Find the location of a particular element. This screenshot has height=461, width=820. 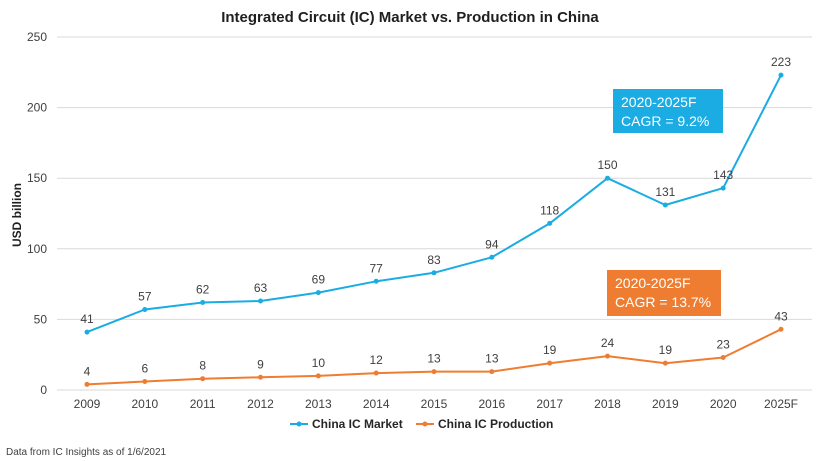

china-ic-market-data-label: 150 is located at coordinates (607, 165).